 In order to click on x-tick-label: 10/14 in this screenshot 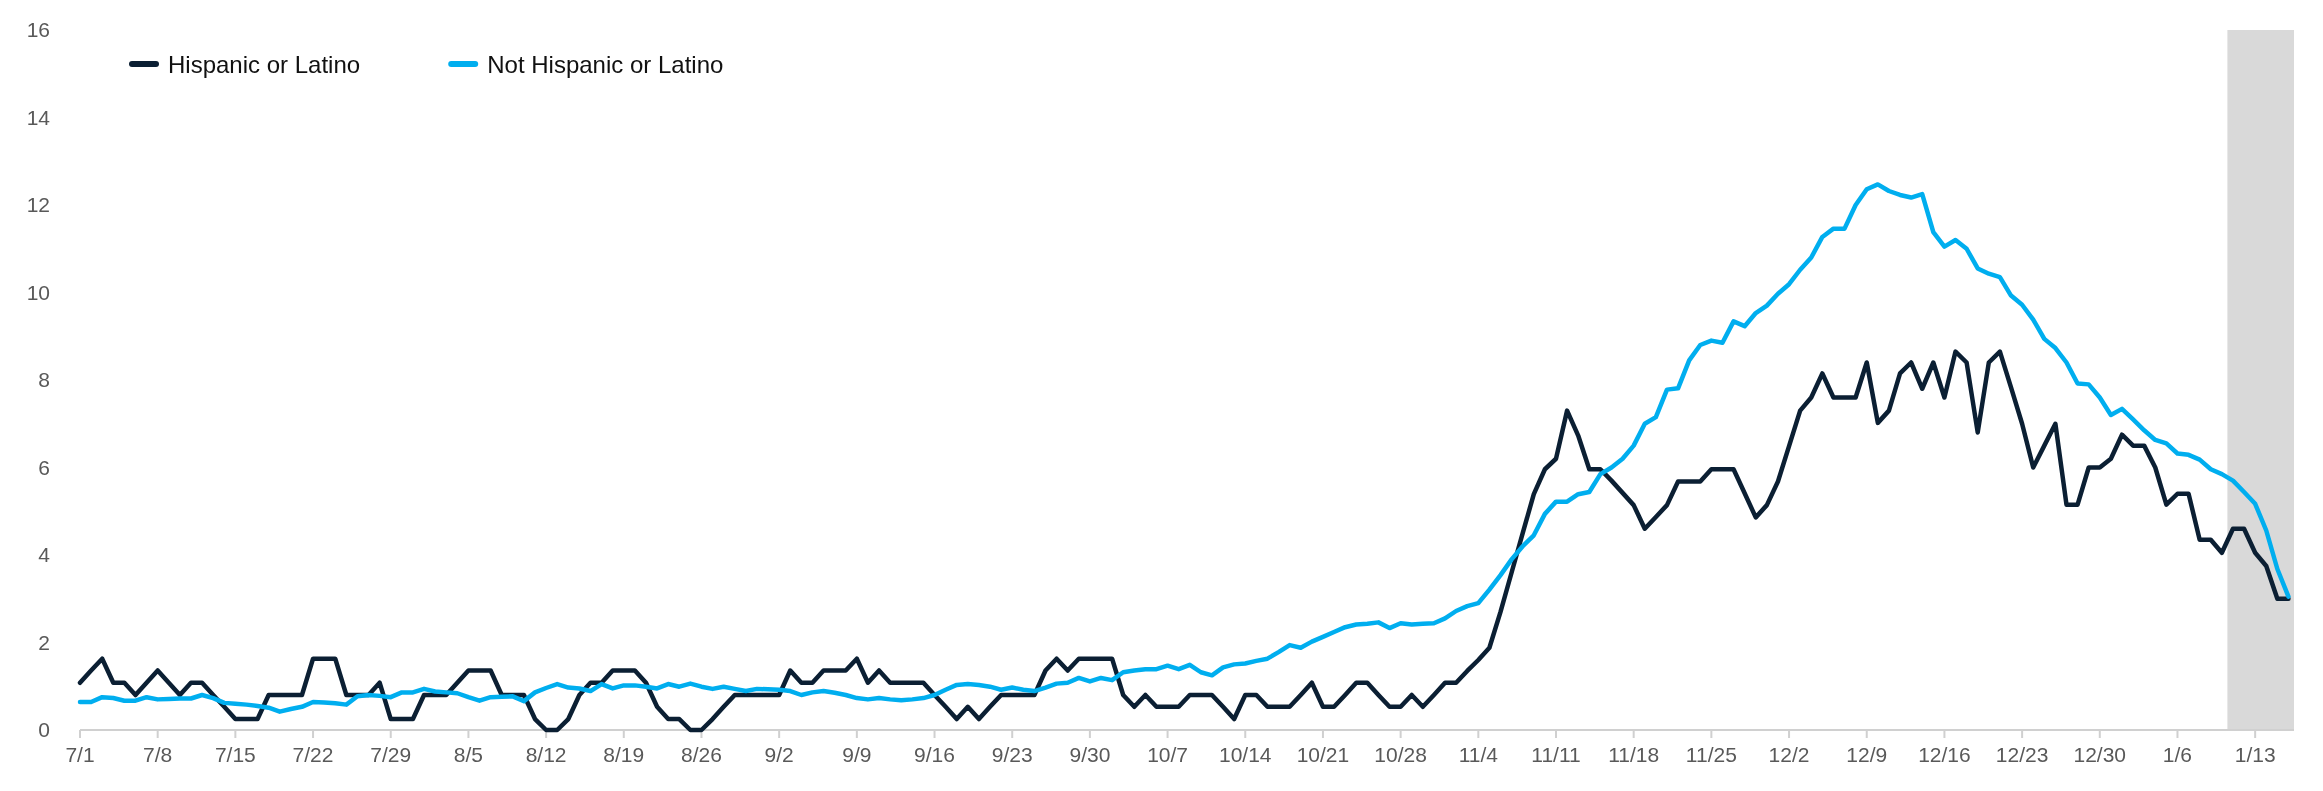, I will do `click(1245, 754)`.